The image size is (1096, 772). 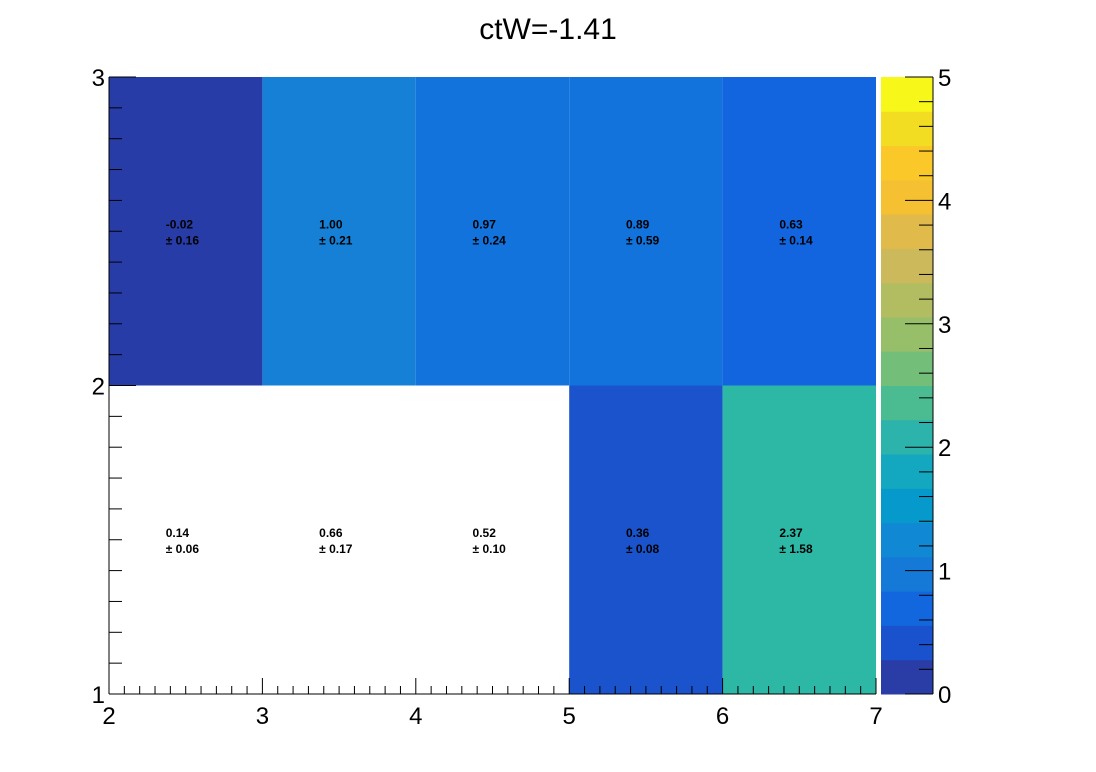 What do you see at coordinates (944, 572) in the screenshot?
I see `color-scale-tick-label: 1` at bounding box center [944, 572].